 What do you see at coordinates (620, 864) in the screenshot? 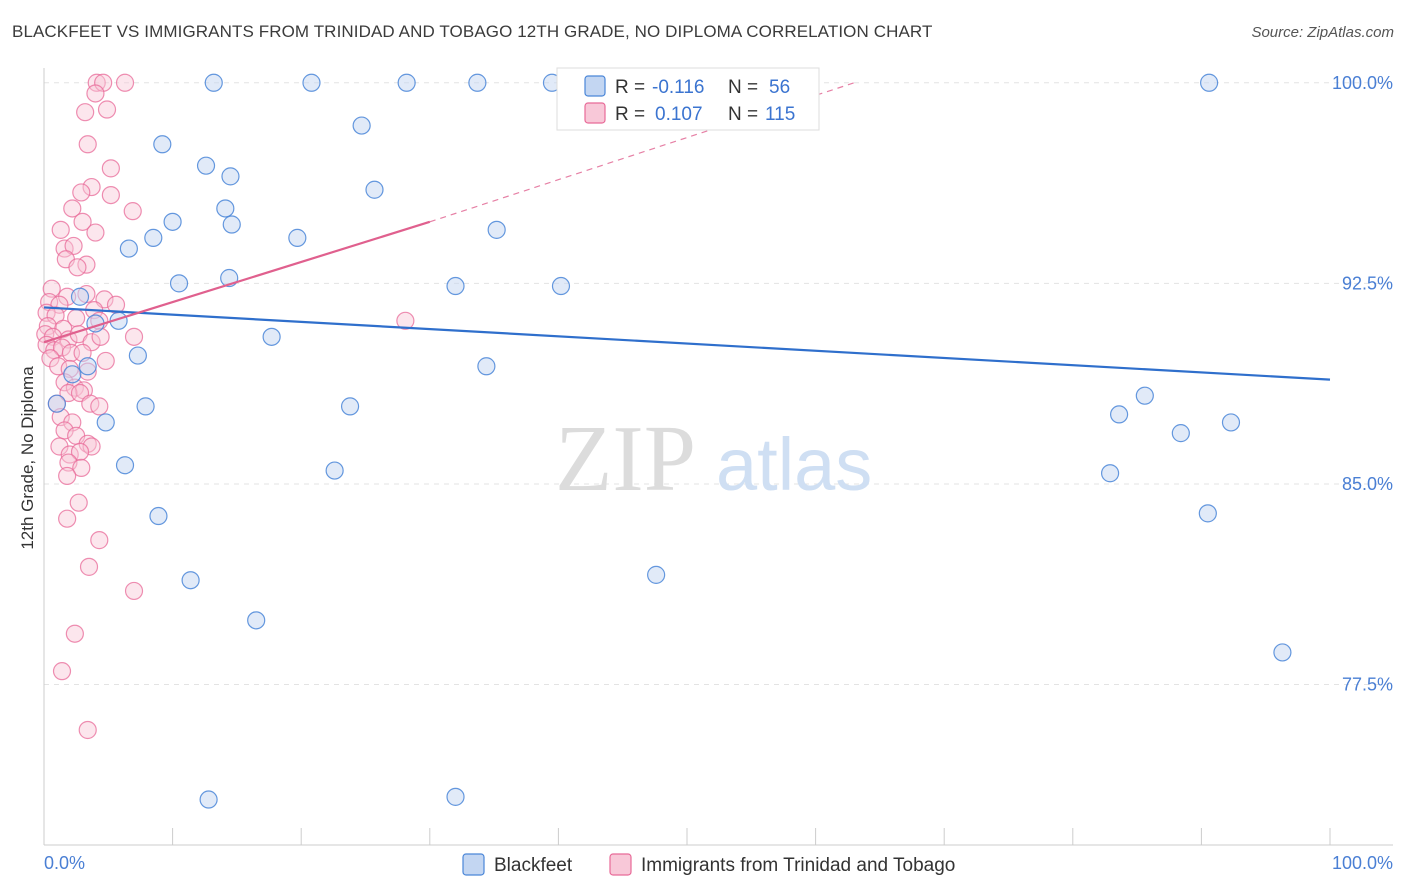
I see `bottom-legend-swatch-pink` at bounding box center [620, 864].